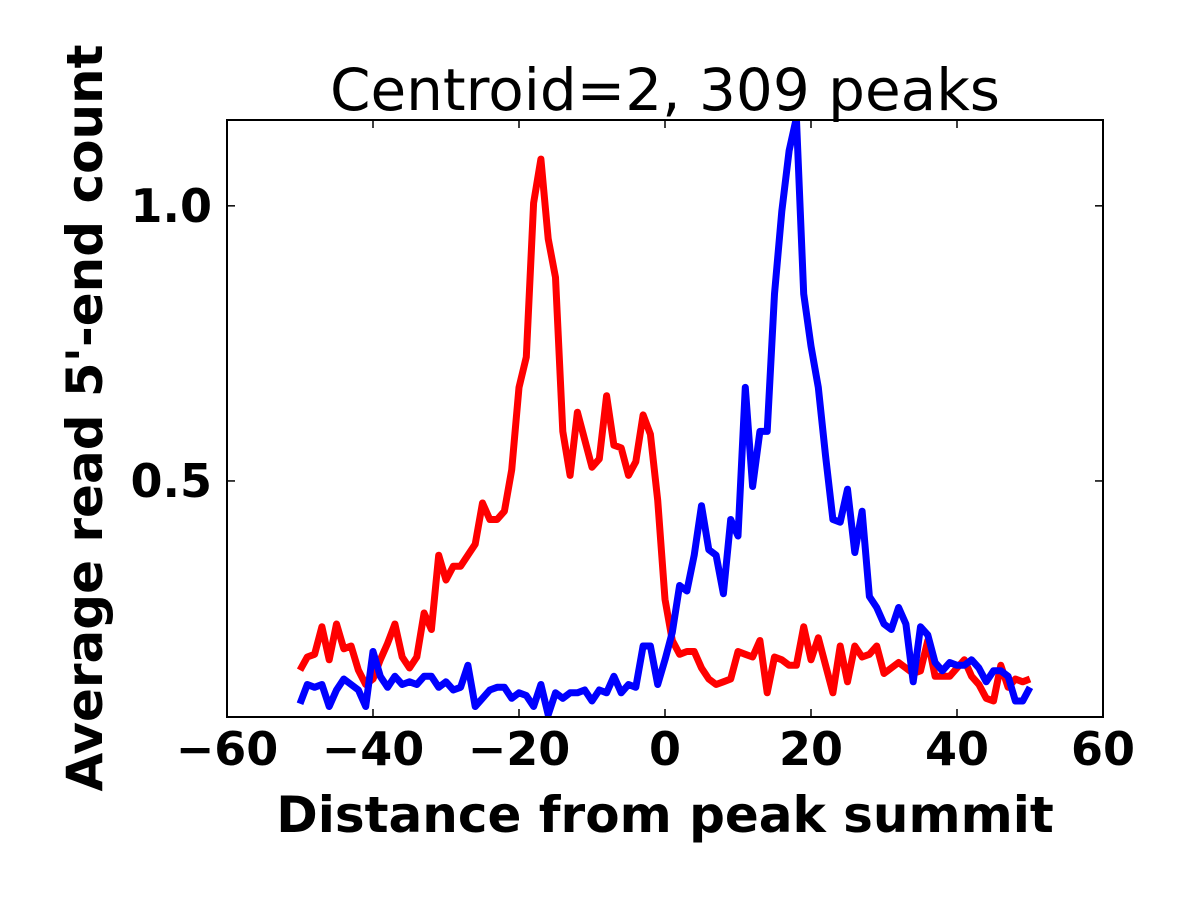 Image resolution: width=1200 pixels, height=905 pixels. I want to click on x-tick-label: −40, so click(373, 749).